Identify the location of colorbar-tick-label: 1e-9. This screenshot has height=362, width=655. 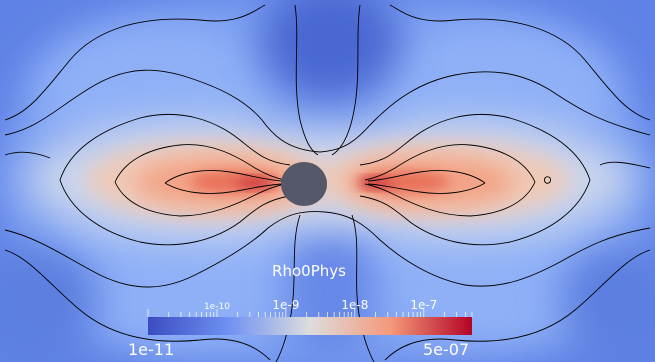
(285, 305).